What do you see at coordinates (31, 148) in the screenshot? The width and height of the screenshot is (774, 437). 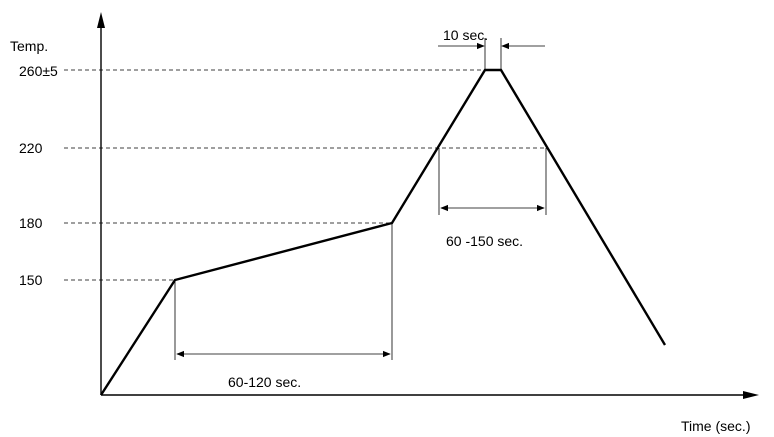 I see `temp-label-220: 220` at bounding box center [31, 148].